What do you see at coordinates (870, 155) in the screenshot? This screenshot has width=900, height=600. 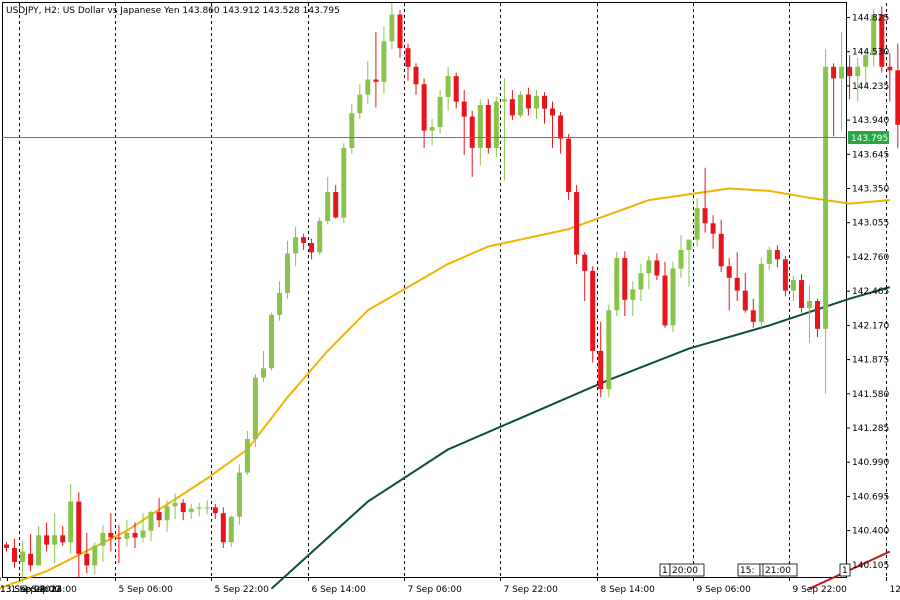 I see `price-tick-label: 143.645` at bounding box center [870, 155].